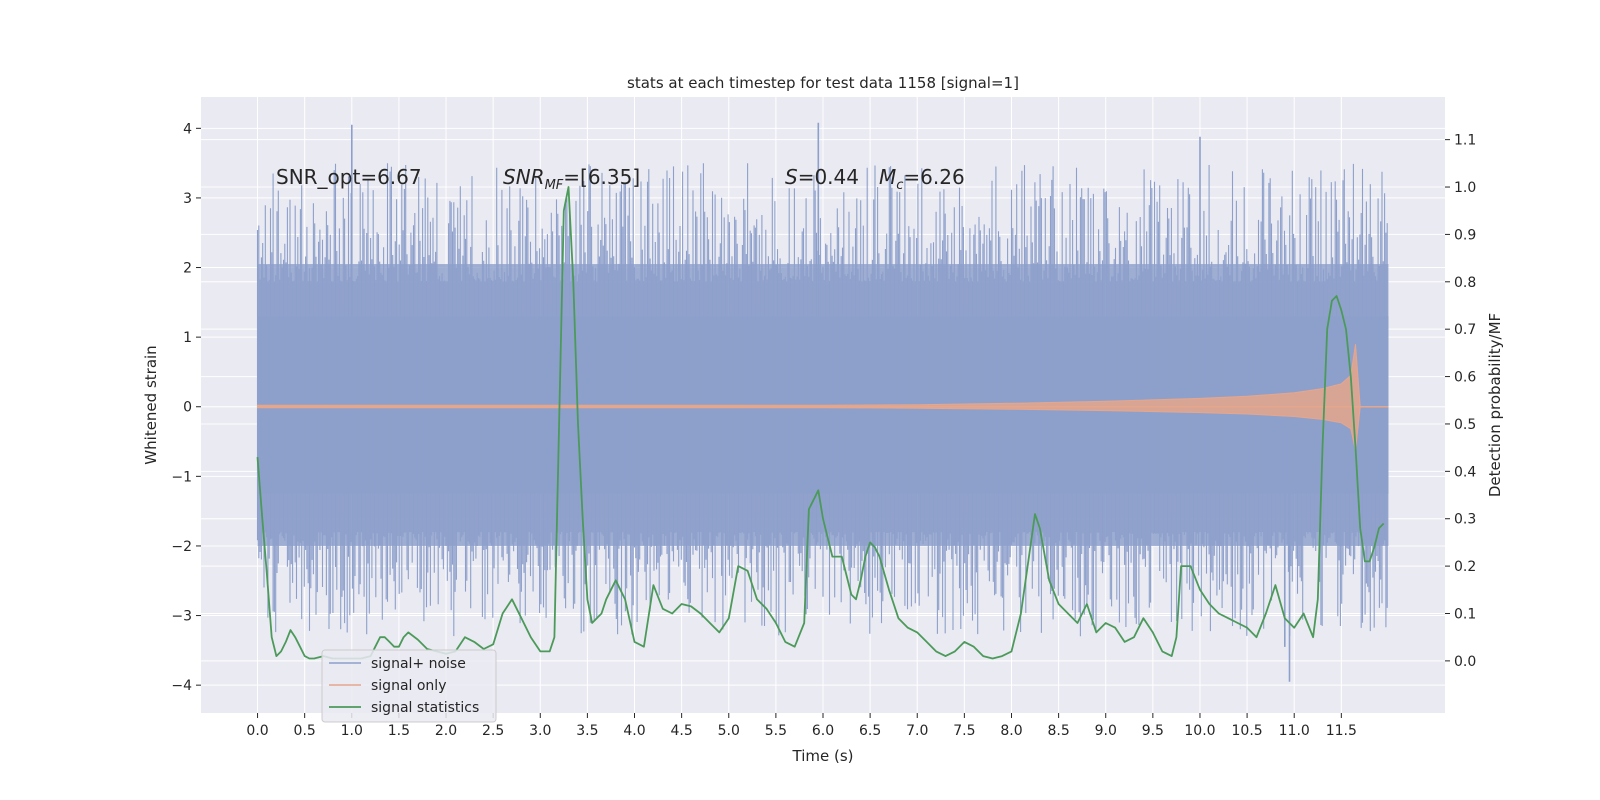 This screenshot has height=800, width=1600. Describe the element at coordinates (1465, 188) in the screenshot. I see `y-right-tick-label: 1.0` at that location.